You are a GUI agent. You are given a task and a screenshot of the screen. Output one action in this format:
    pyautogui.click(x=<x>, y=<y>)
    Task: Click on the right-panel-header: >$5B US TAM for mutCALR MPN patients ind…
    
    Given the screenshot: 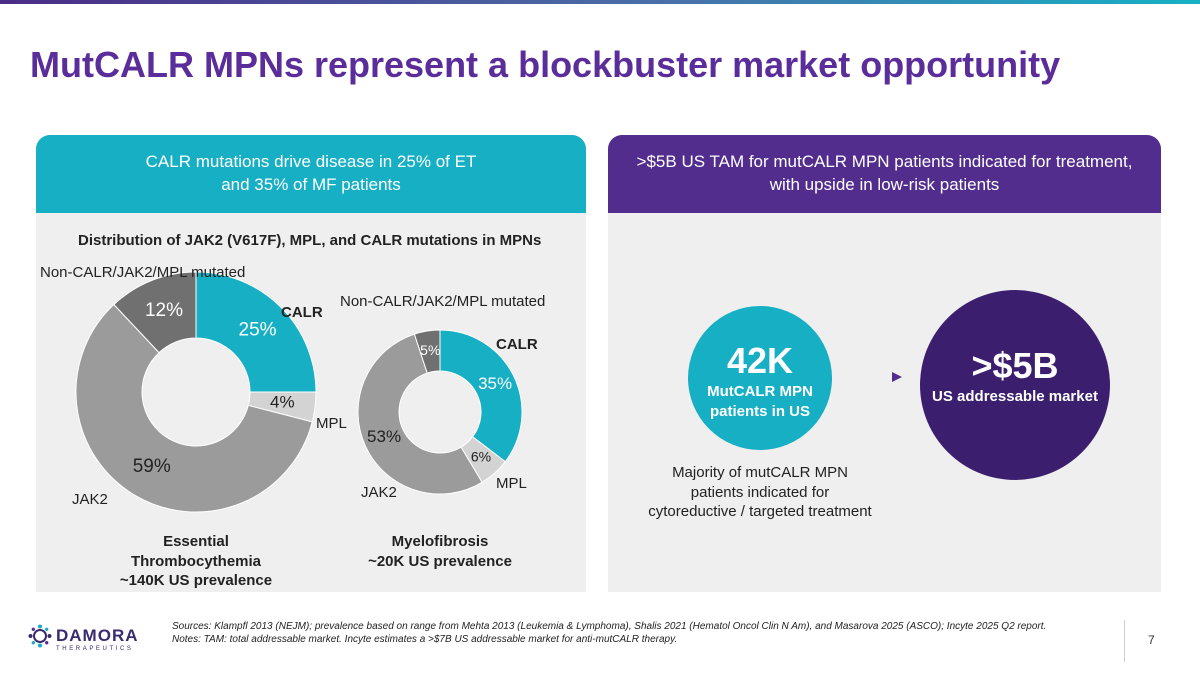 What is the action you would take?
    pyautogui.click(x=884, y=174)
    